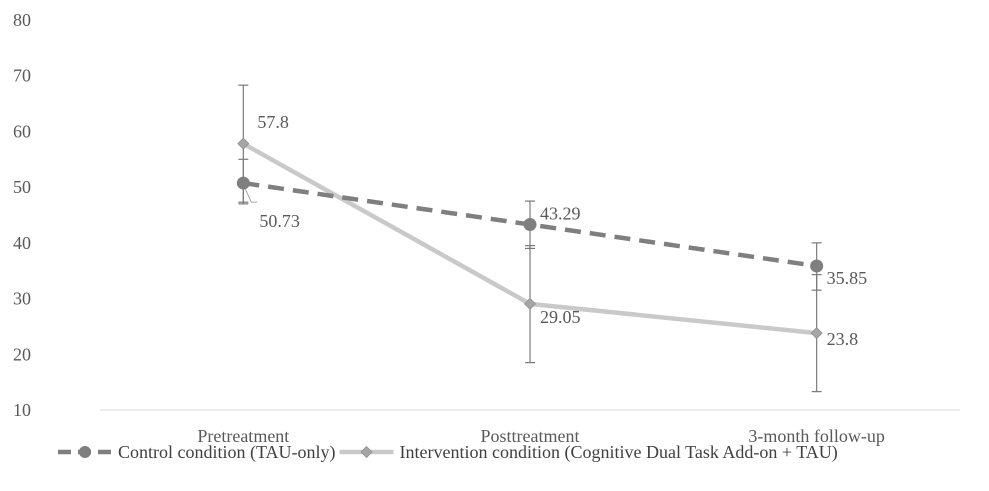 This screenshot has height=491, width=989. Describe the element at coordinates (243, 436) in the screenshot. I see `x-tick-label: Pretreatment` at that location.